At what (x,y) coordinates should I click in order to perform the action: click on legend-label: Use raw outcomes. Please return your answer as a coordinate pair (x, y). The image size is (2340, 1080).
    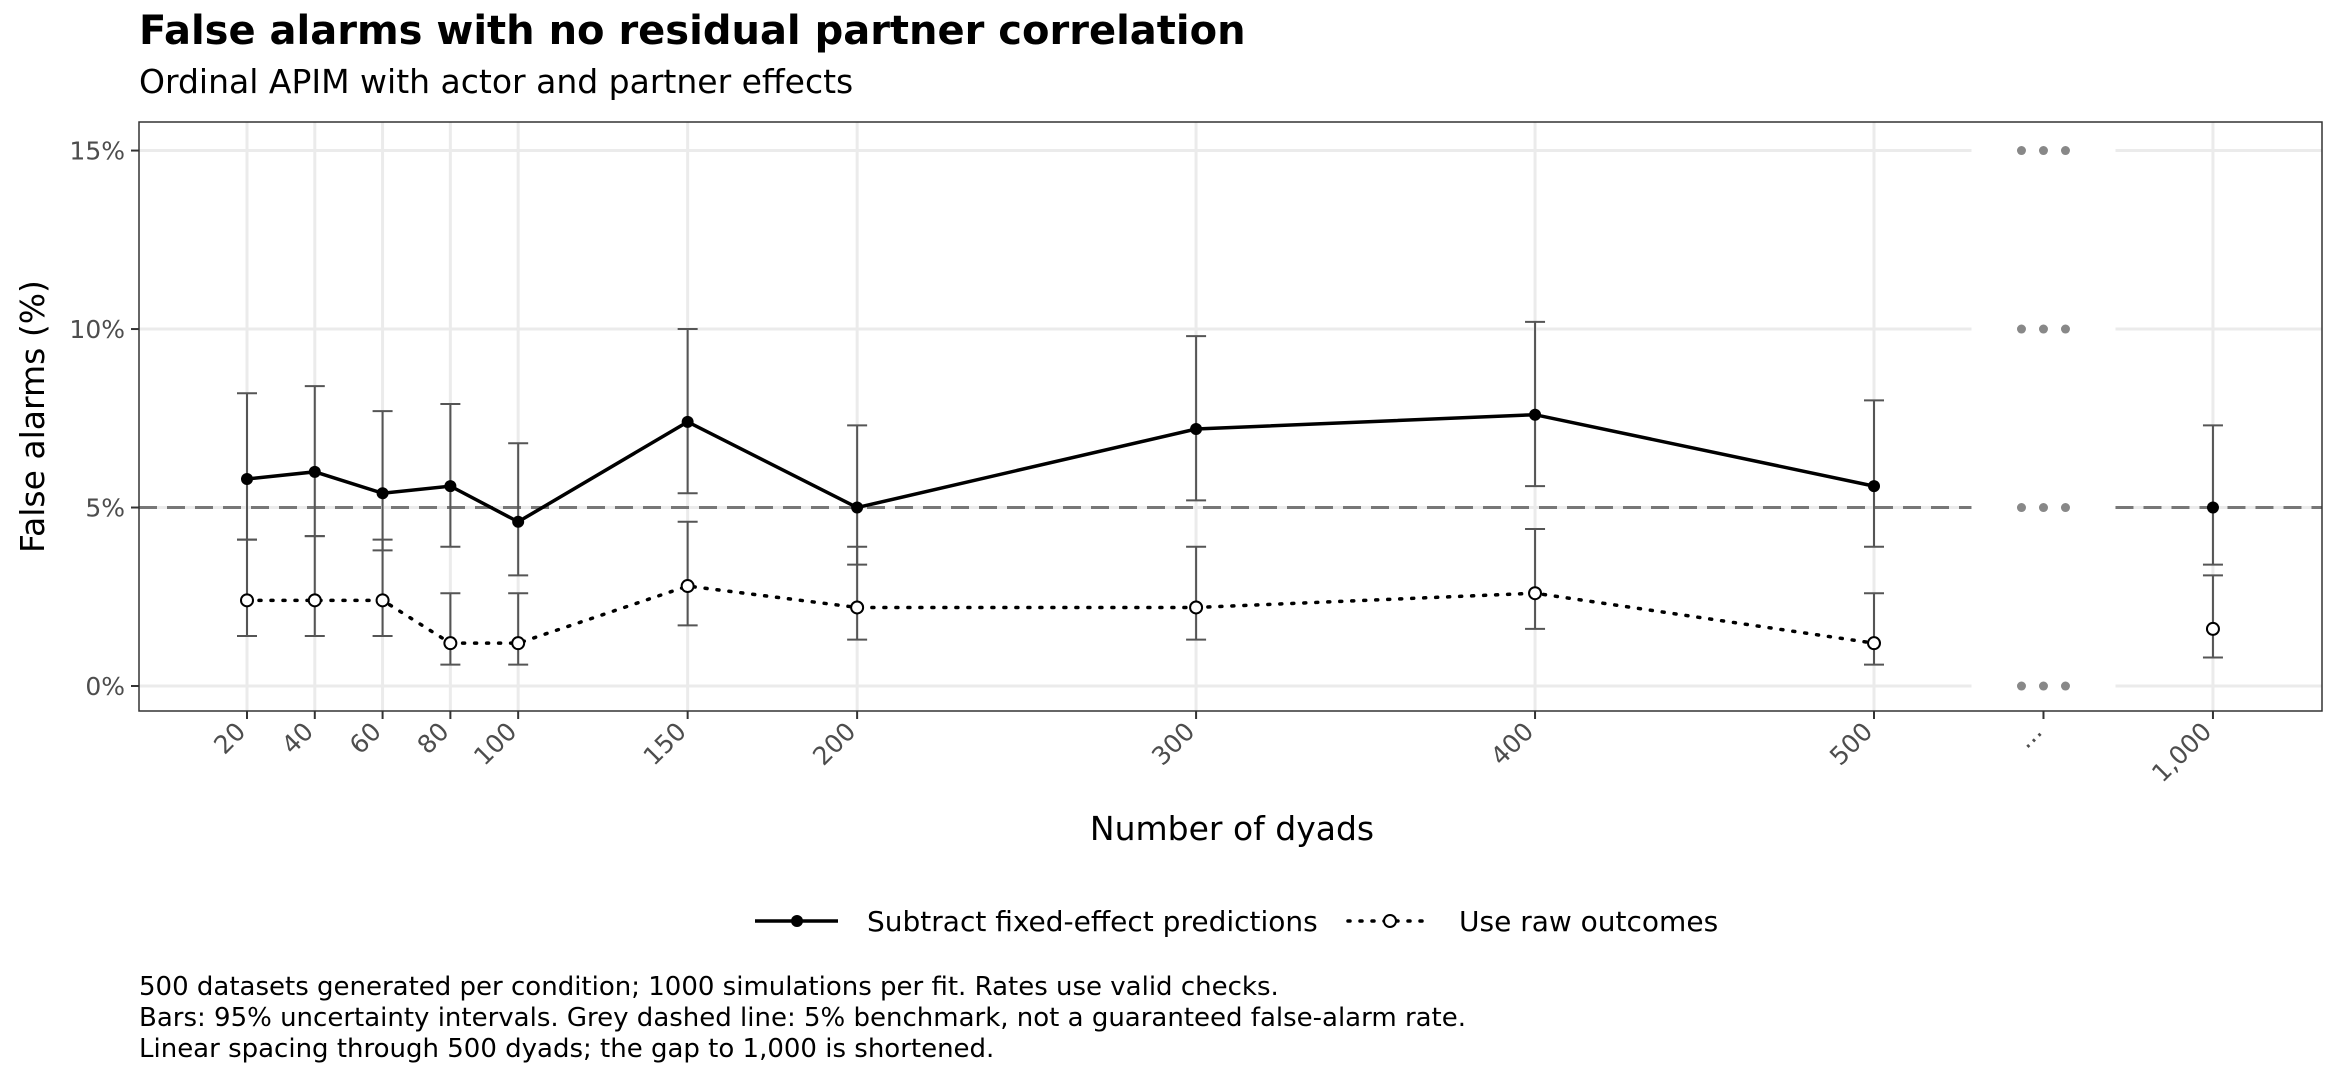
    Looking at the image, I should click on (1588, 921).